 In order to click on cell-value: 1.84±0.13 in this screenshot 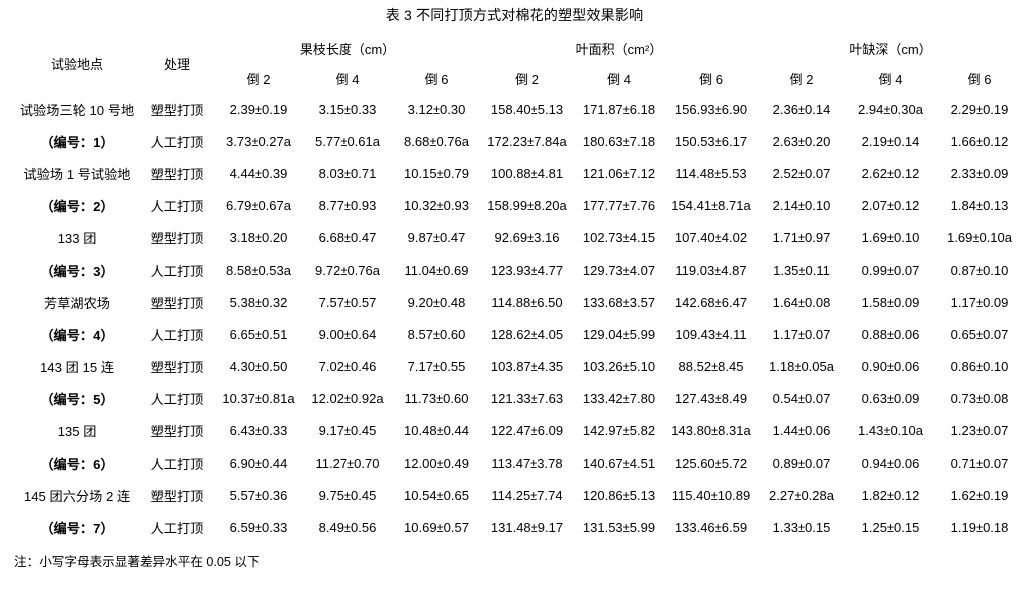, I will do `click(979, 206)`.